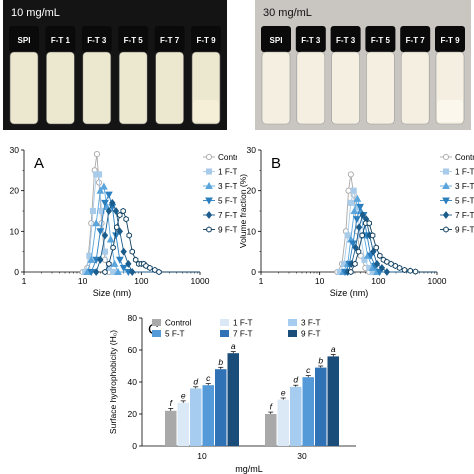  I want to click on y-tick-label: 60, so click(133, 350).